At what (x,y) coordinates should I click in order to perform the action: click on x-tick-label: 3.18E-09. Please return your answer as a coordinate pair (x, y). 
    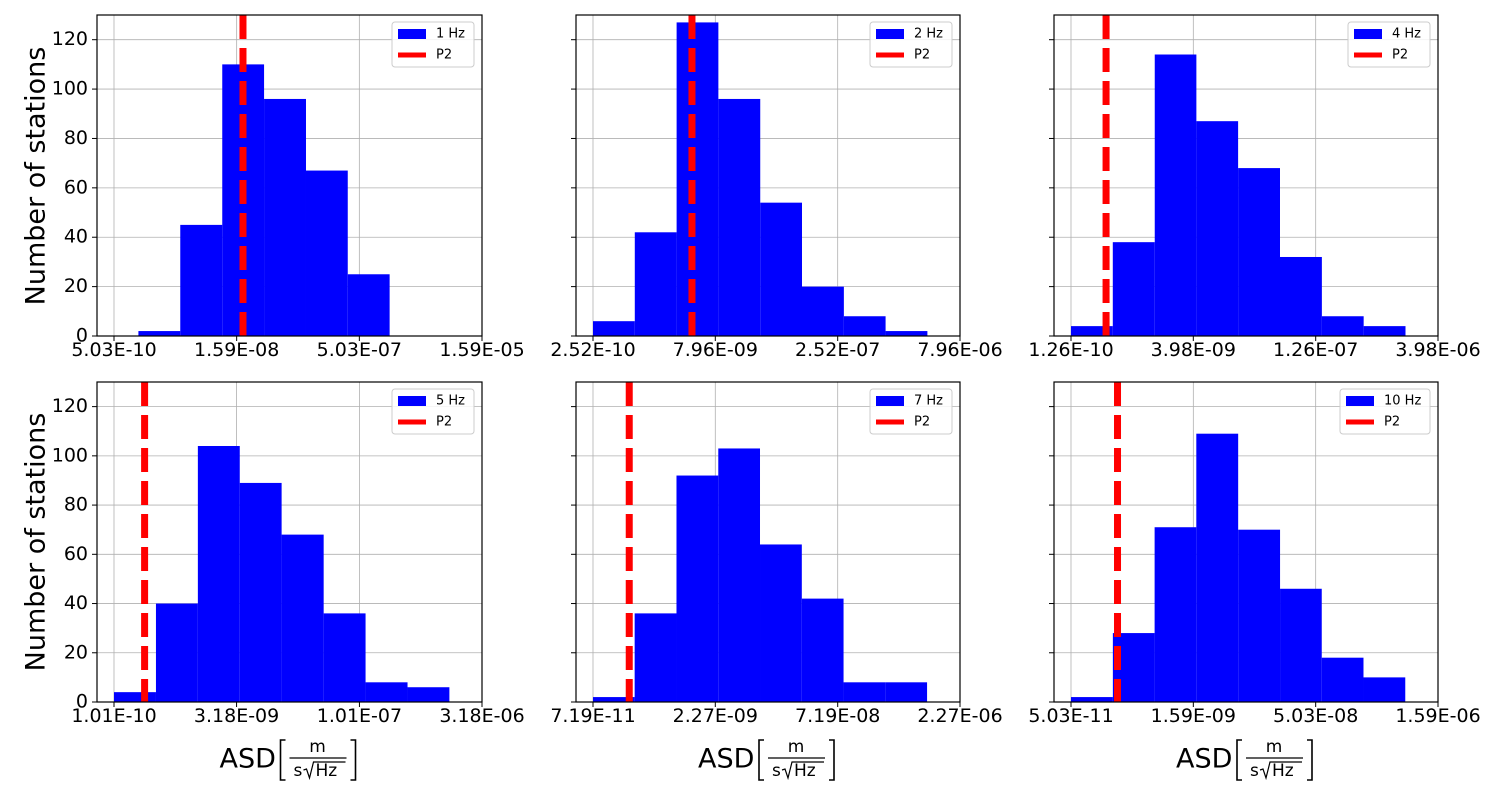
    Looking at the image, I should click on (236, 716).